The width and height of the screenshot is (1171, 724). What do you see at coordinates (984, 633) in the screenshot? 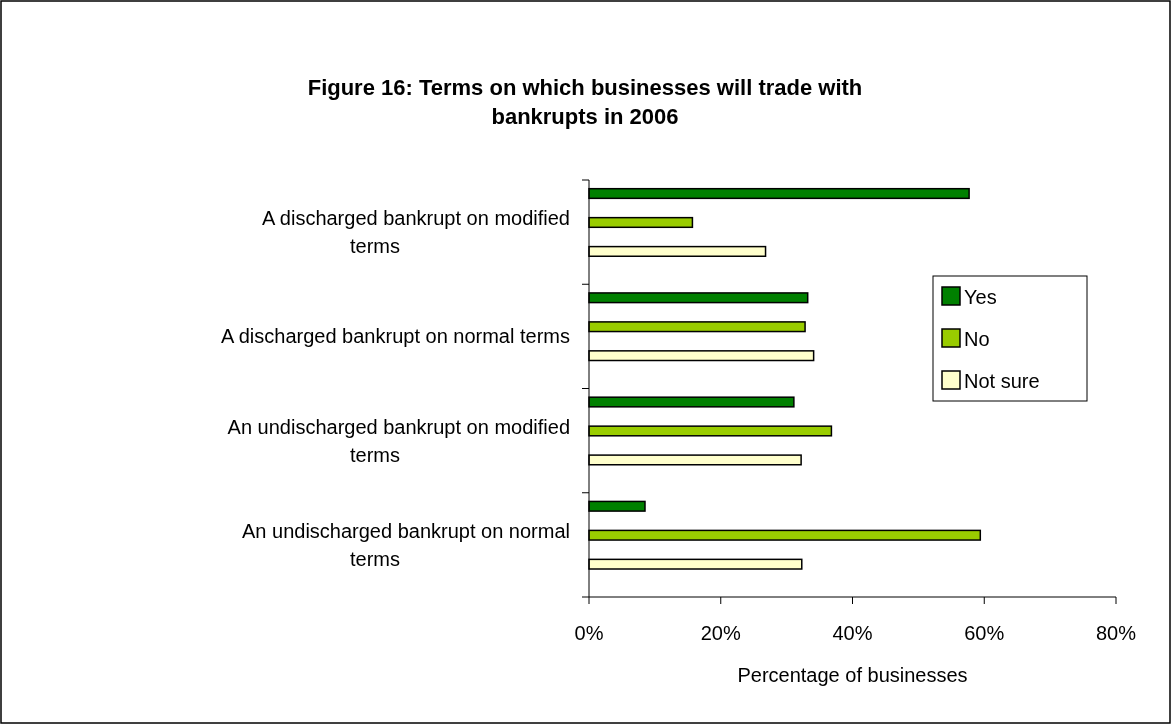
I see `x-tick-label: 60%` at bounding box center [984, 633].